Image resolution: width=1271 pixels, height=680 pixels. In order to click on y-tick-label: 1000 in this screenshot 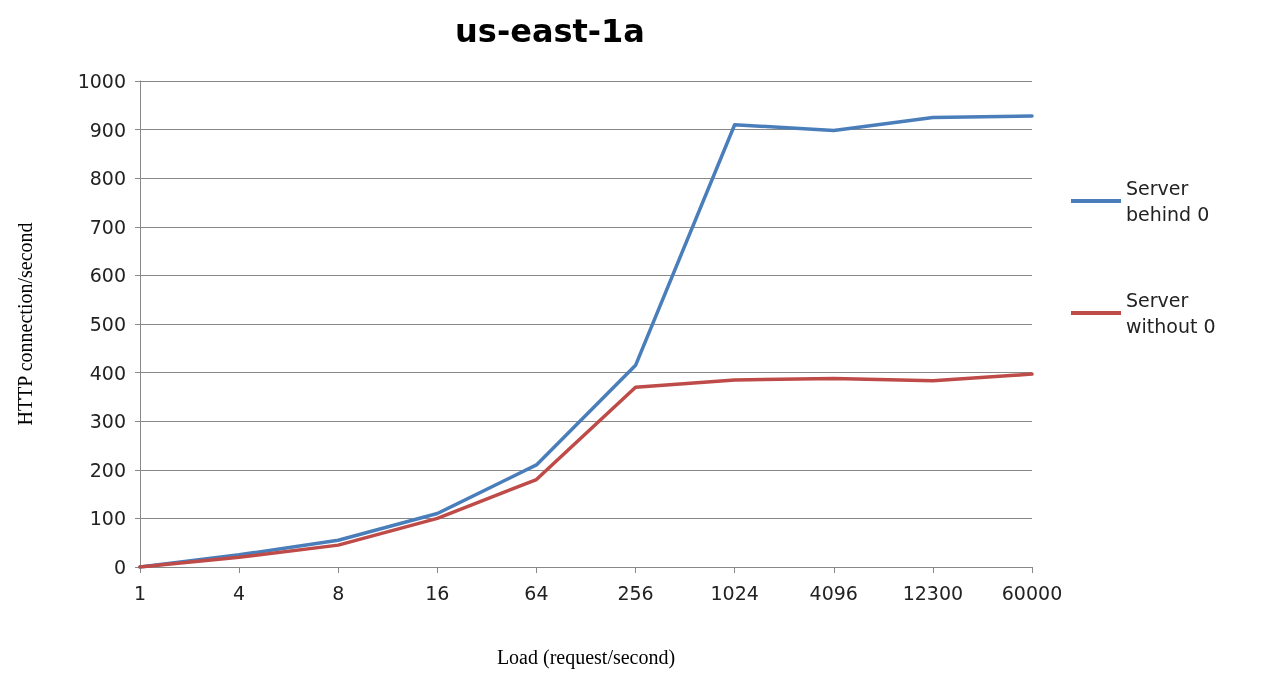, I will do `click(101, 81)`.